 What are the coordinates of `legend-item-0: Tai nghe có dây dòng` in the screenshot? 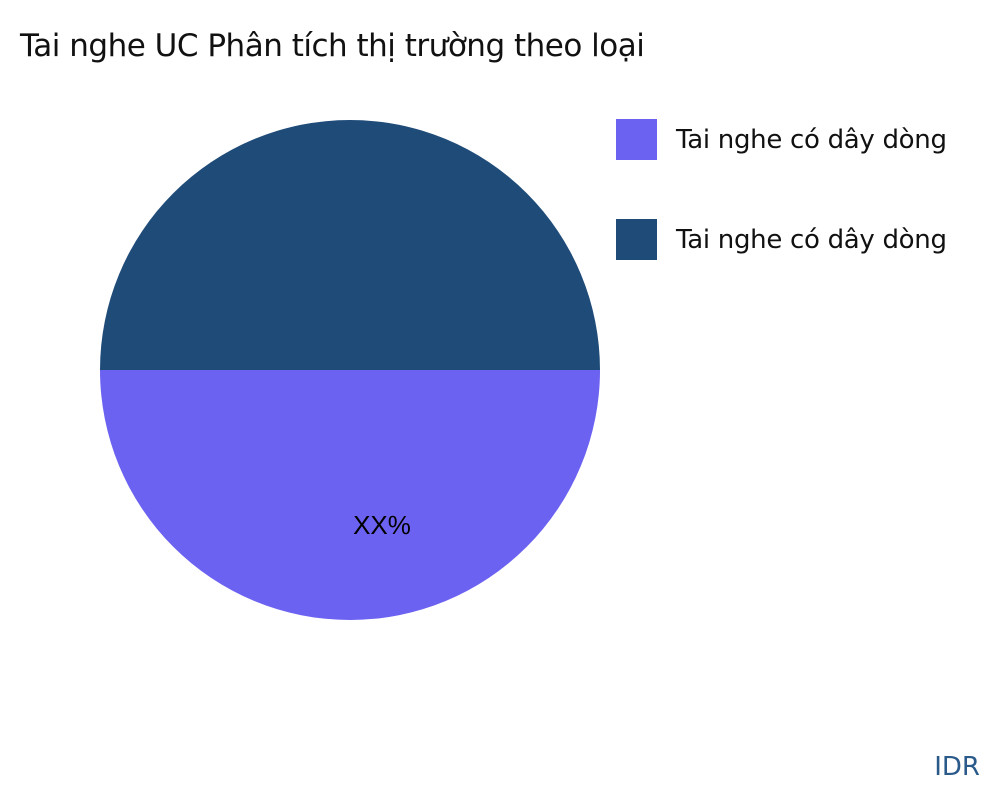 It's located at (781, 139).